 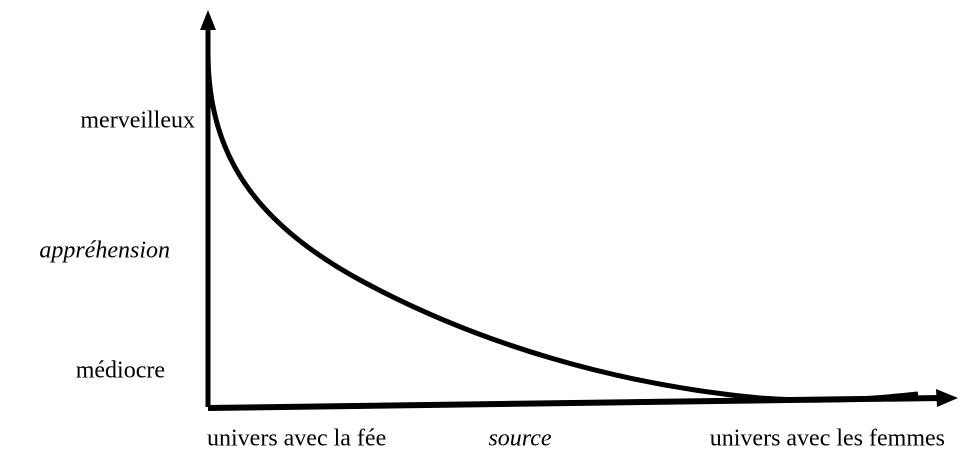 I want to click on x-left-label: univers avec la fée, so click(x=296, y=438).